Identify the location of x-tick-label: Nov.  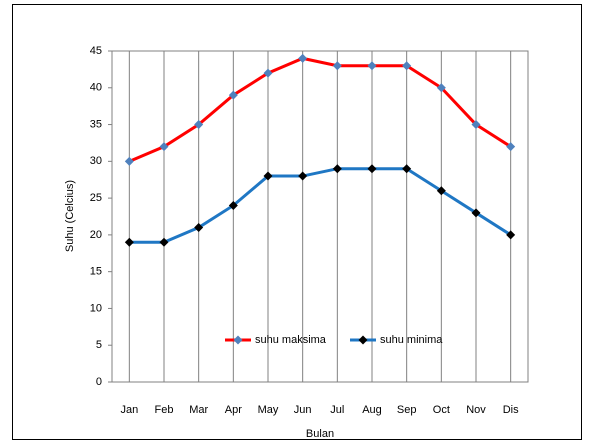
(476, 410).